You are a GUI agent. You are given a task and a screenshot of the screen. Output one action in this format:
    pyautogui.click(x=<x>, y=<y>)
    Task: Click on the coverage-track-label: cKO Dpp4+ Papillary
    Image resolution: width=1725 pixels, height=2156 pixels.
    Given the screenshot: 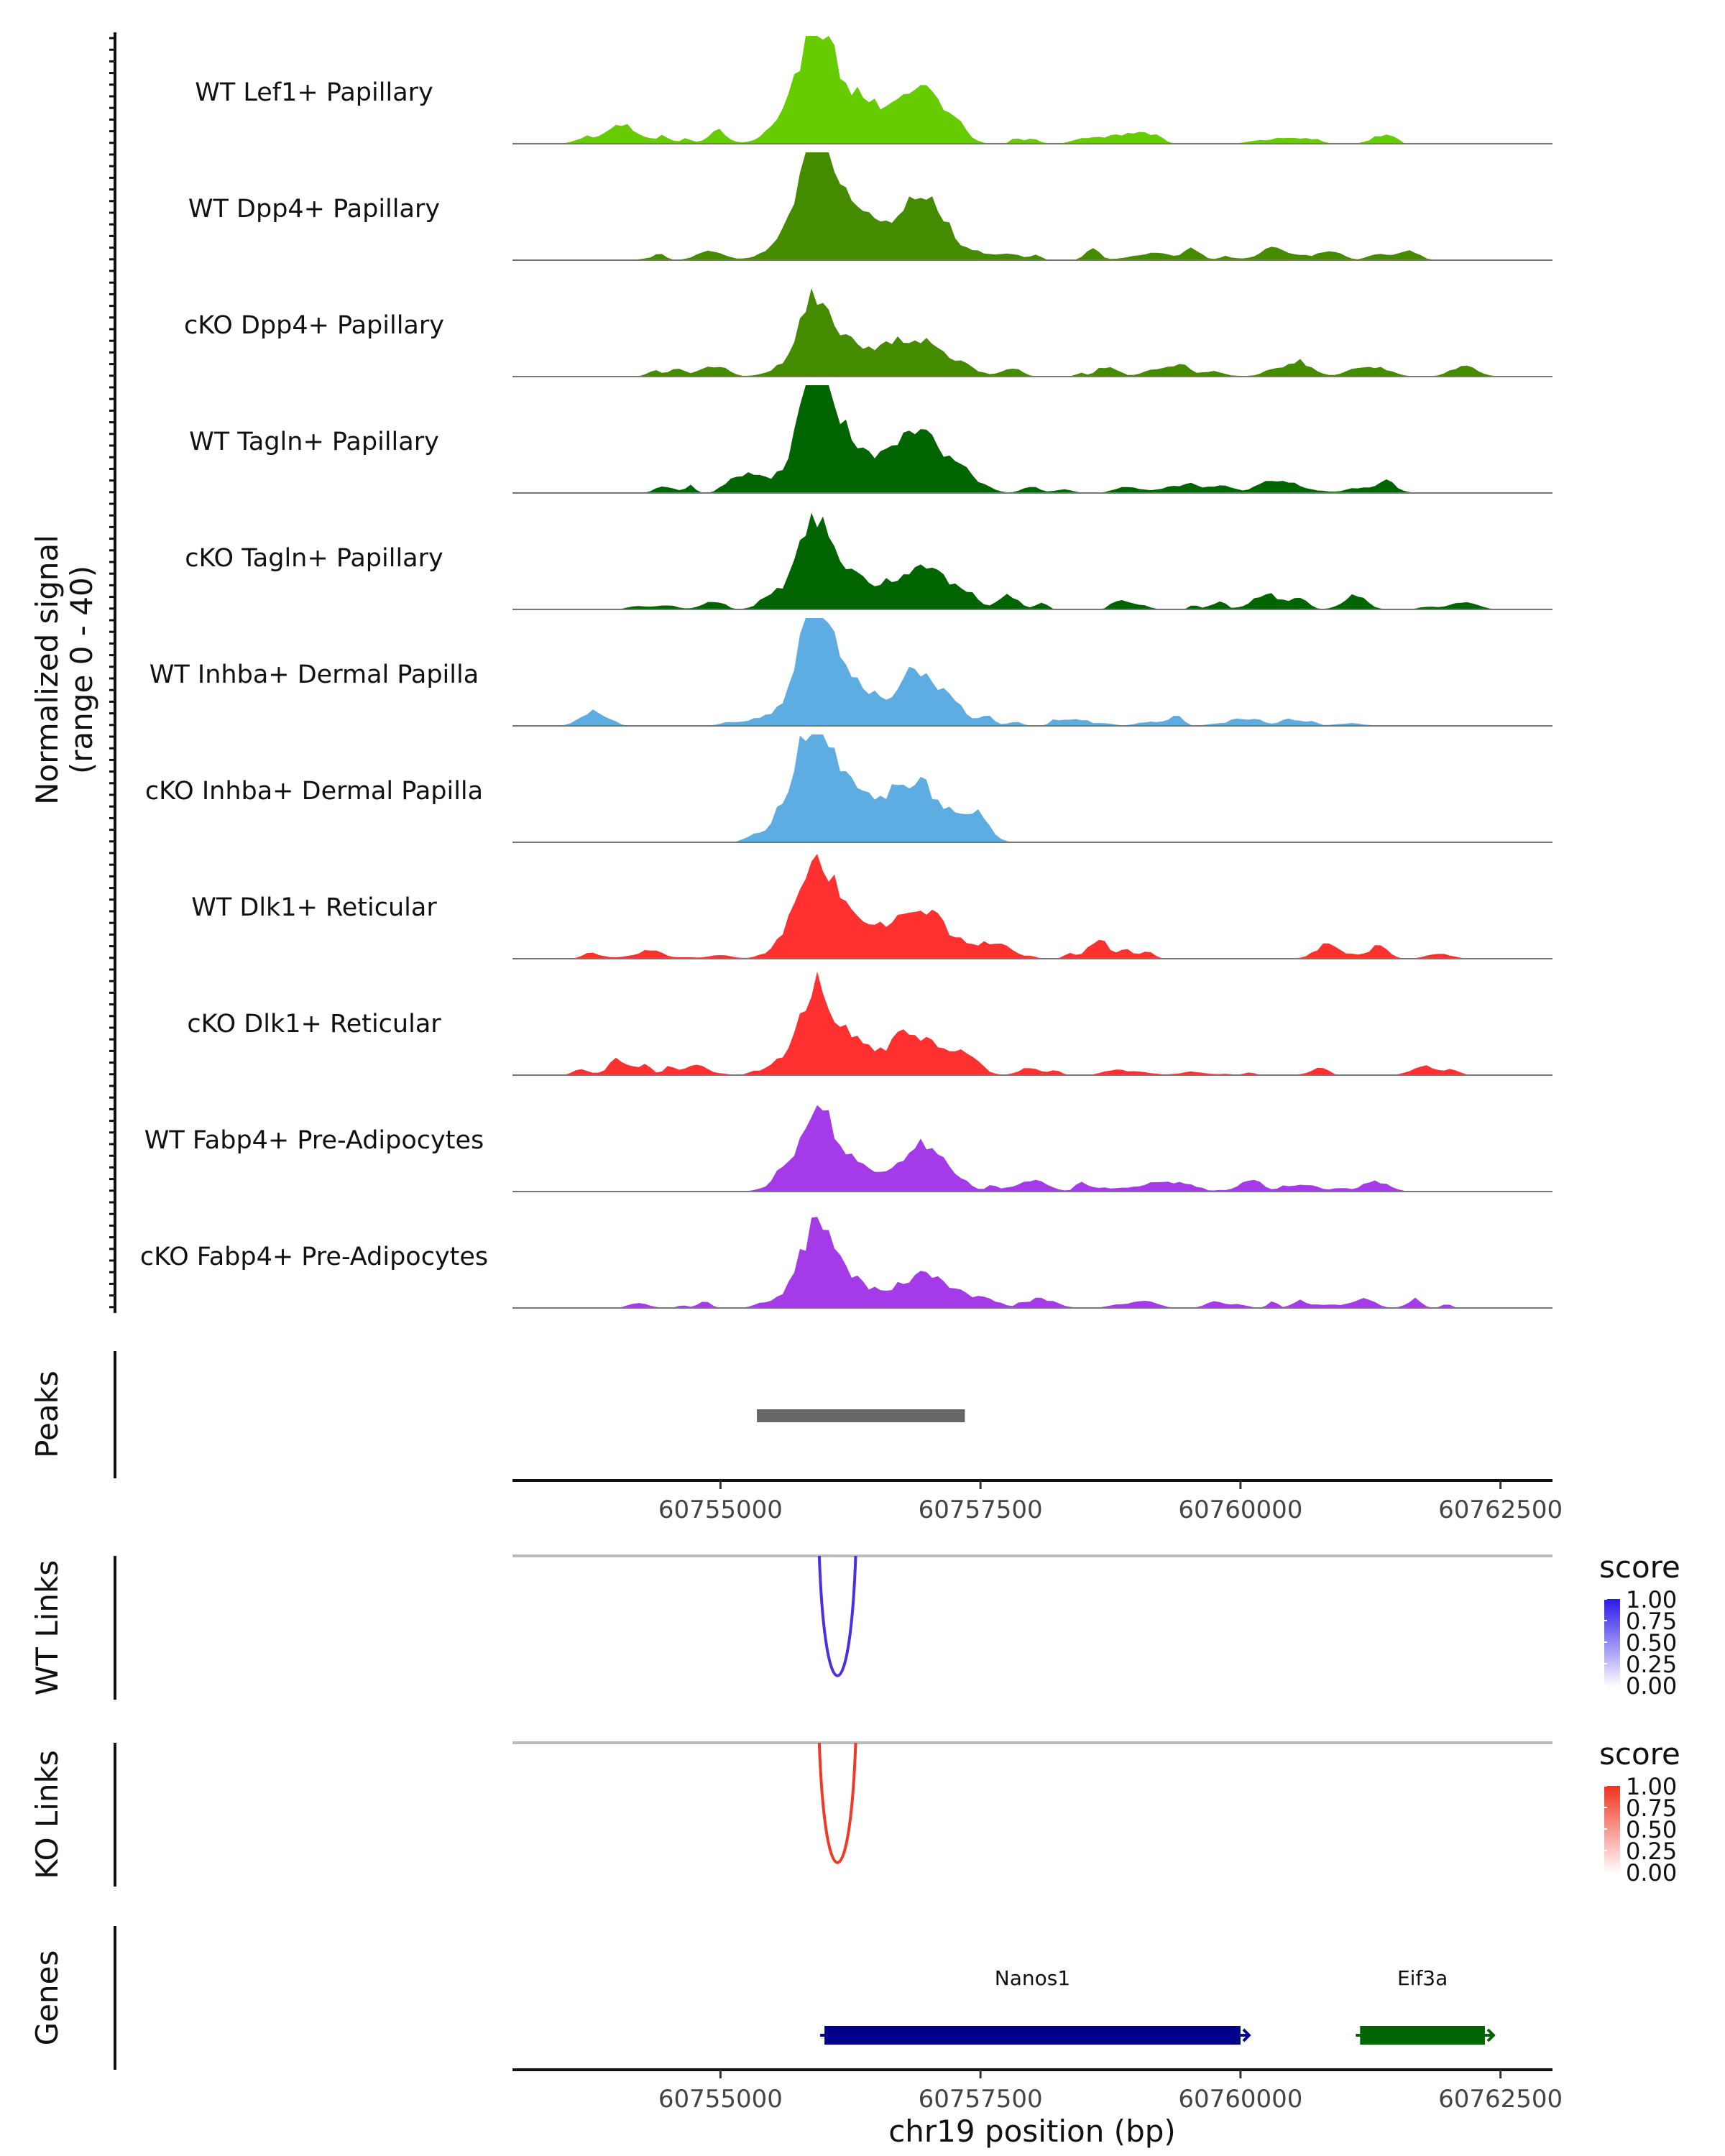 What is the action you would take?
    pyautogui.click(x=314, y=326)
    